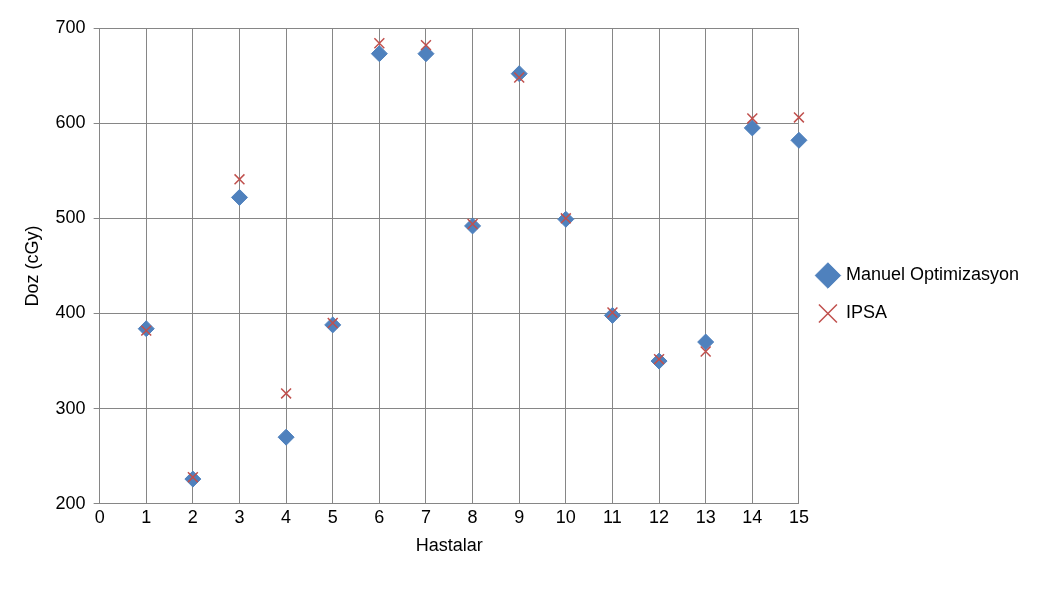  I want to click on x-tick-label: 4, so click(286, 516).